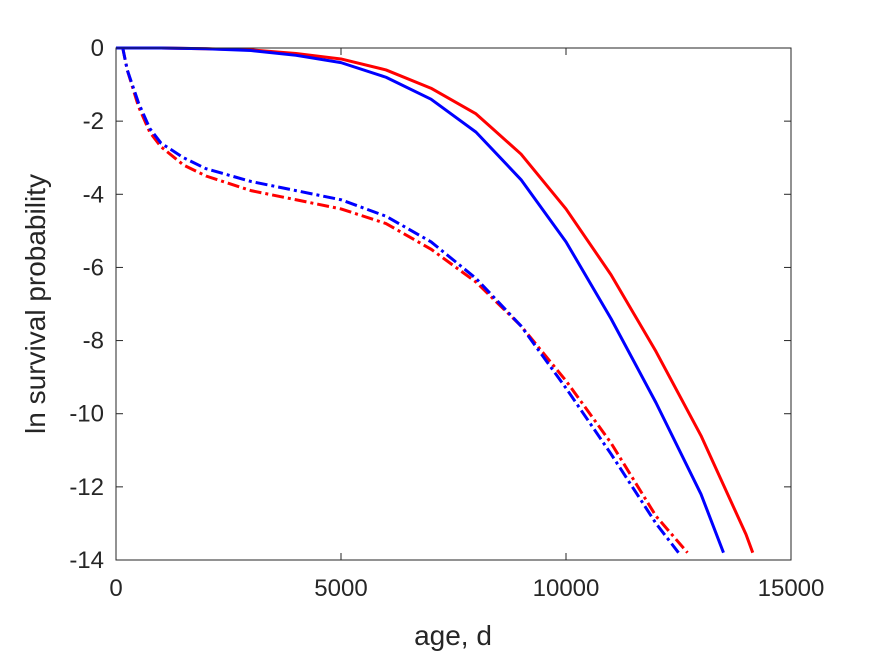  I want to click on y-tick-label: -10, so click(86, 414).